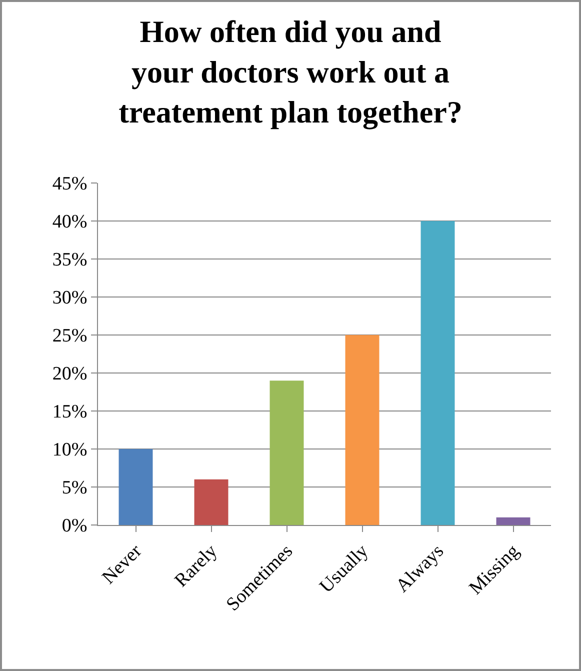 This screenshot has height=671, width=581. I want to click on chart-title: How often did you and your doctors work out a treatement plan together?, so click(290, 72).